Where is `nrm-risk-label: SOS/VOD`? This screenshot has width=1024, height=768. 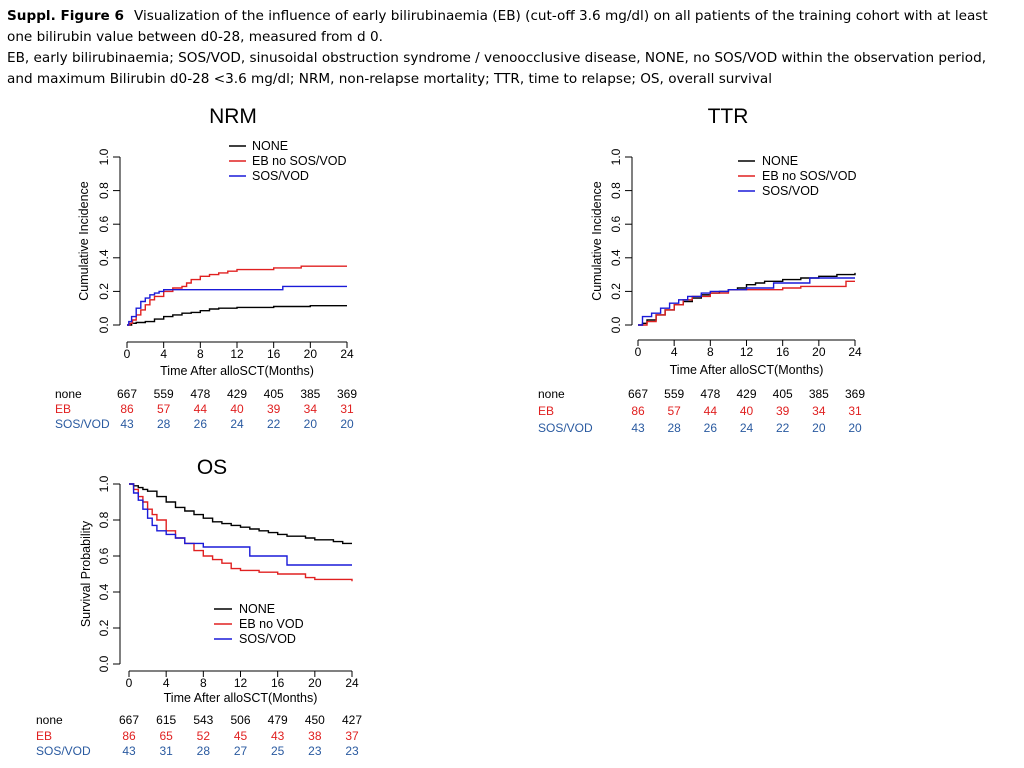 nrm-risk-label: SOS/VOD is located at coordinates (82, 424).